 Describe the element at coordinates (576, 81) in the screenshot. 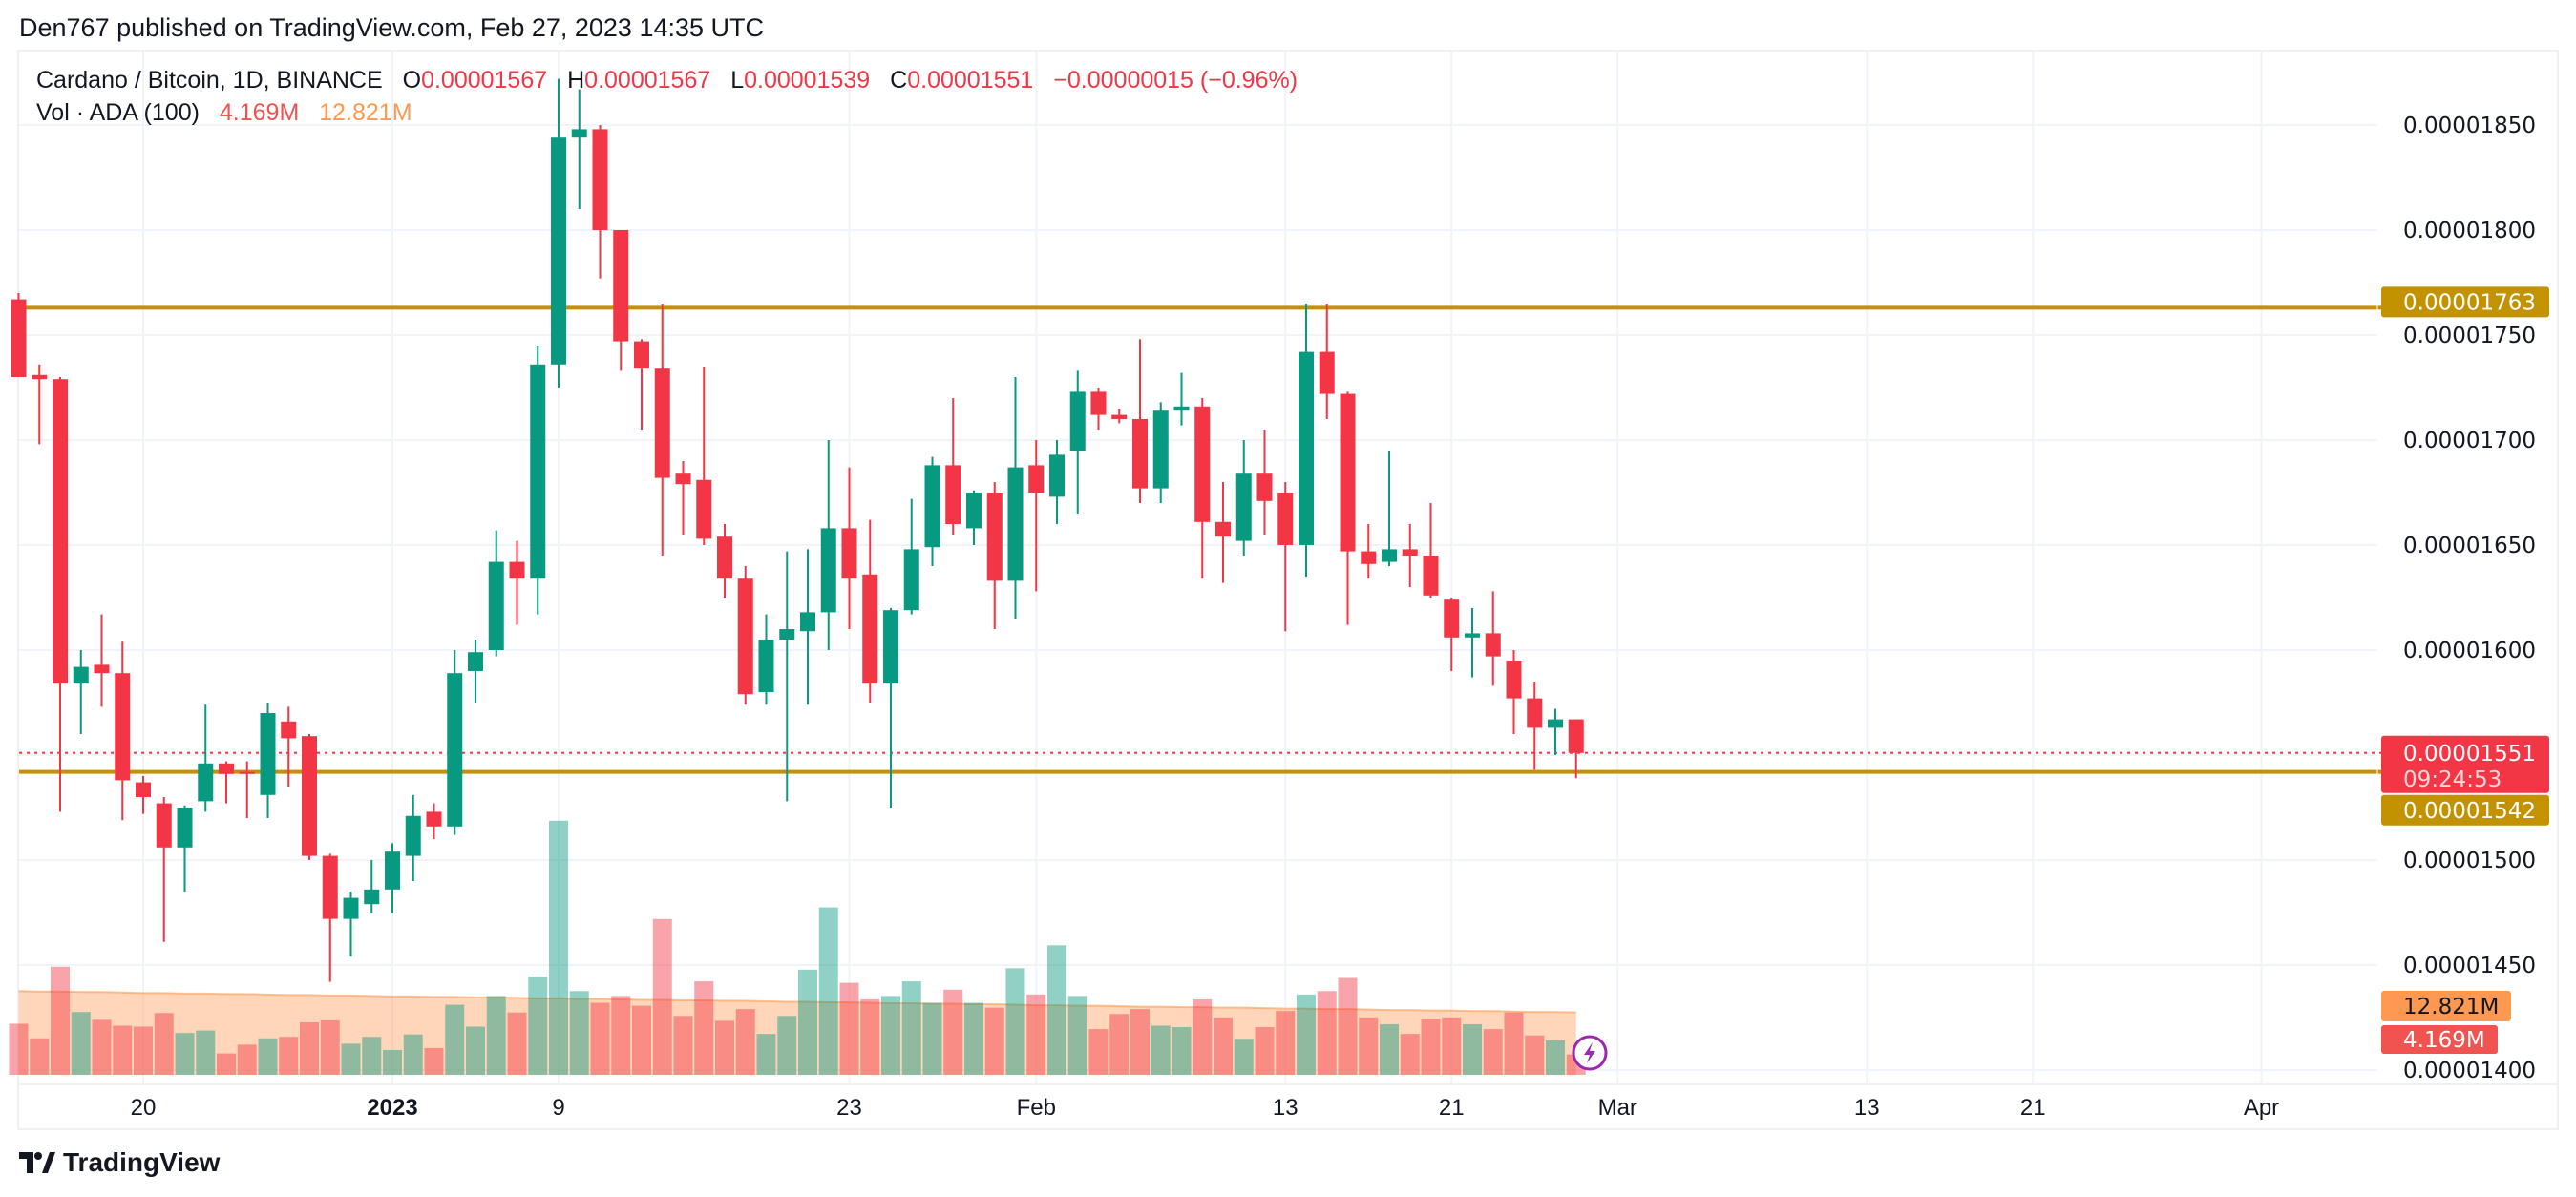

I see `high-label: H` at that location.